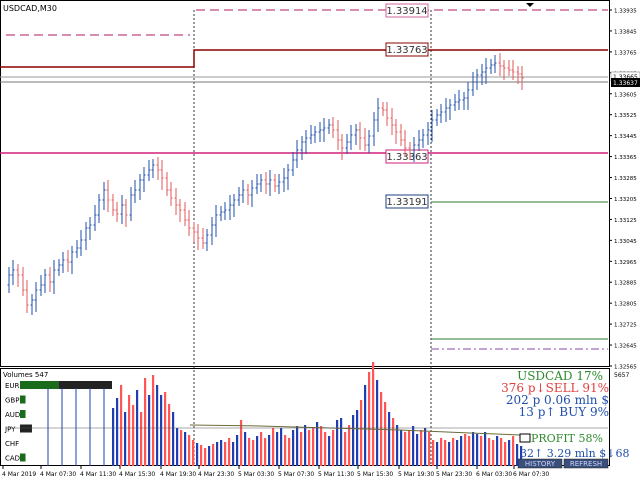  I want to click on level-label: 1.33914, so click(407, 10).